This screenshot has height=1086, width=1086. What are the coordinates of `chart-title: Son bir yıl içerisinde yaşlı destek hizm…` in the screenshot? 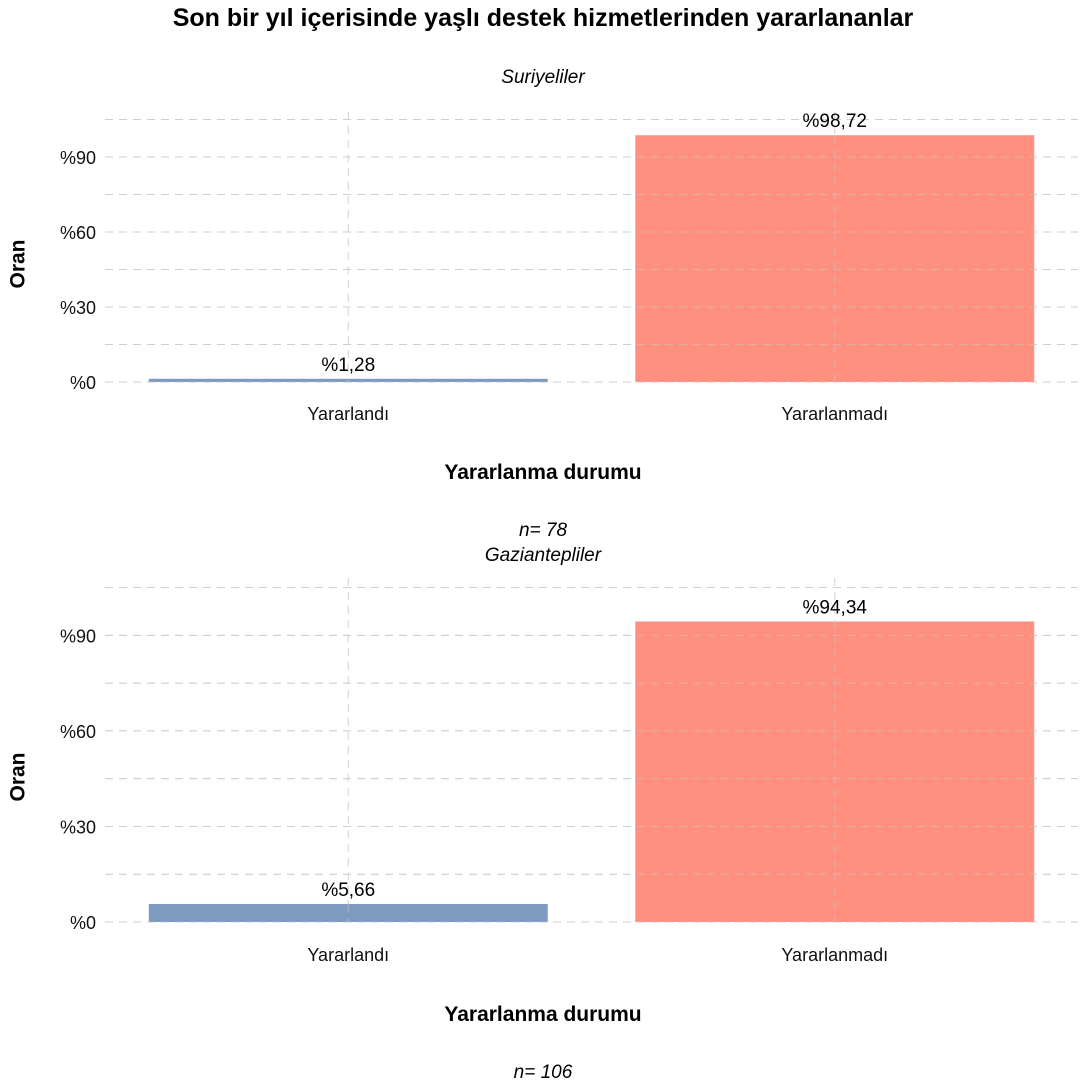 It's located at (543, 18).